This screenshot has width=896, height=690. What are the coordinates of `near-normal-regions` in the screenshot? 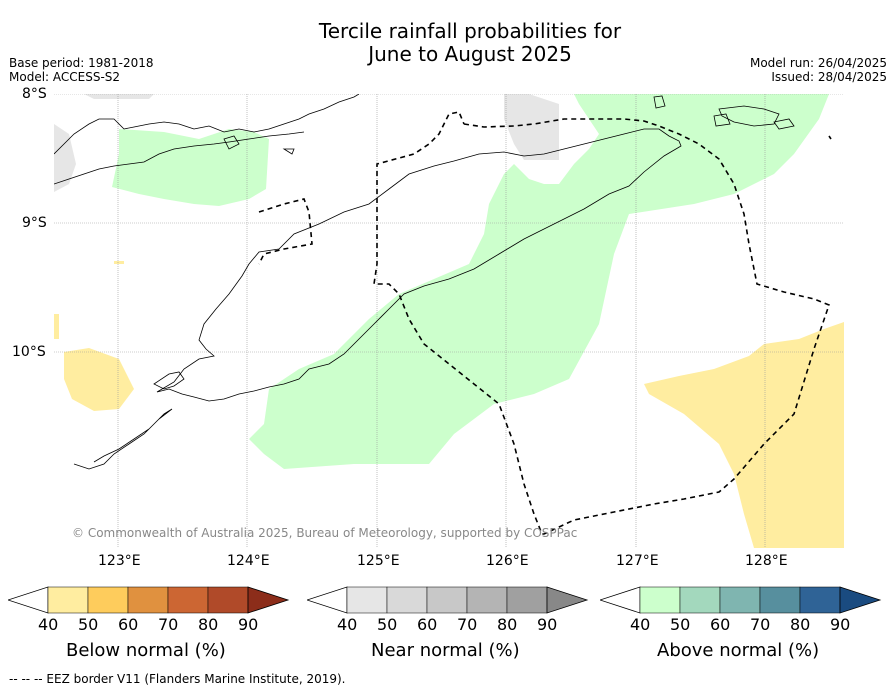 It's located at (306, 143).